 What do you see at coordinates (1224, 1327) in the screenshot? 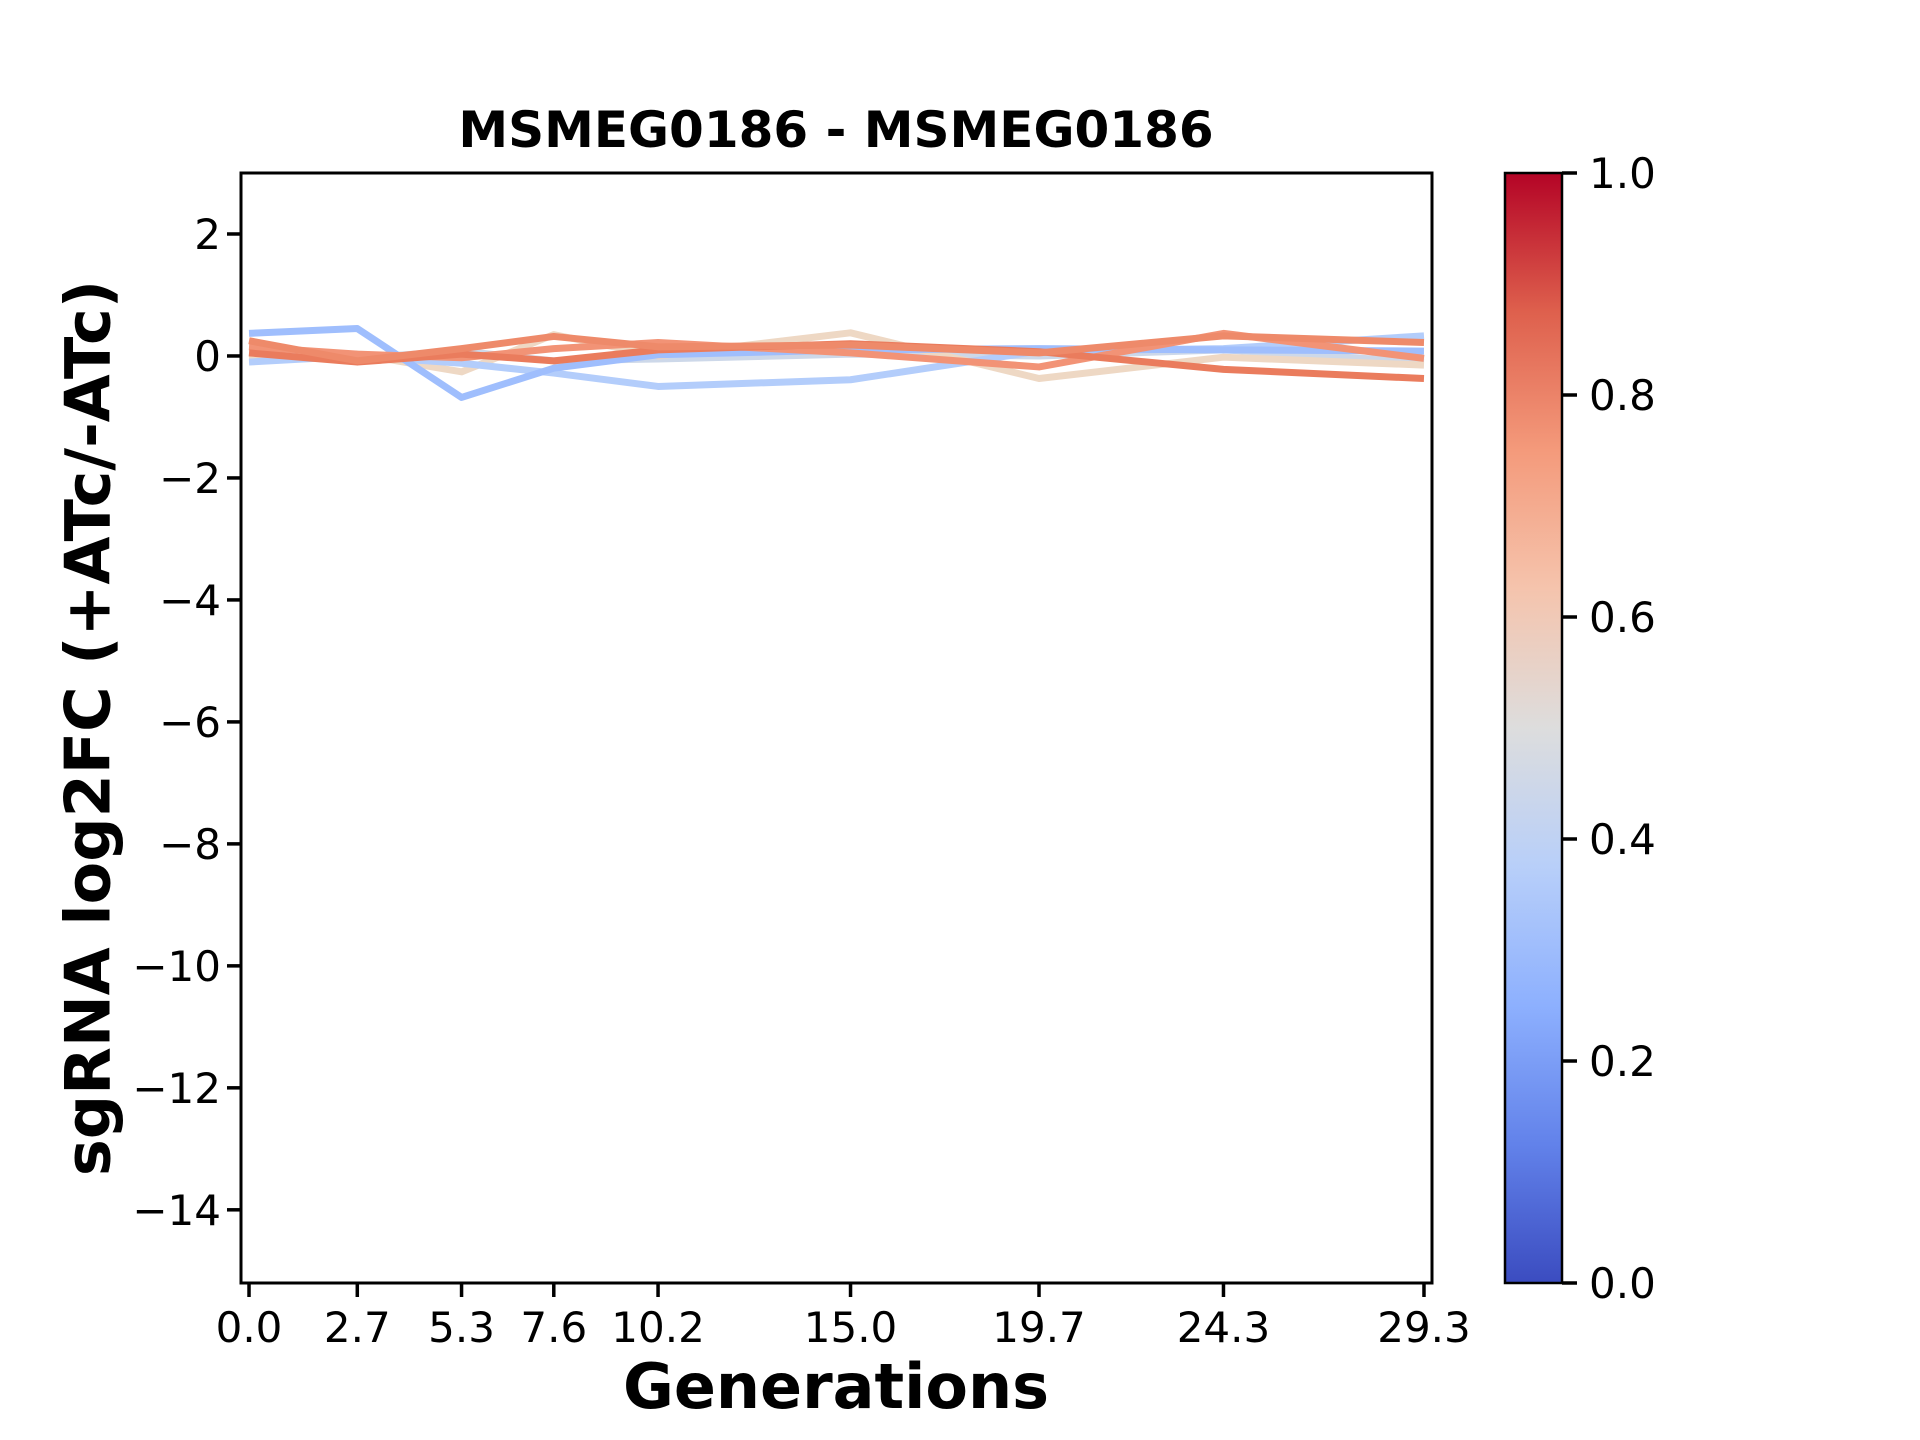
I see `x-tick-label: 24.3` at bounding box center [1224, 1327].